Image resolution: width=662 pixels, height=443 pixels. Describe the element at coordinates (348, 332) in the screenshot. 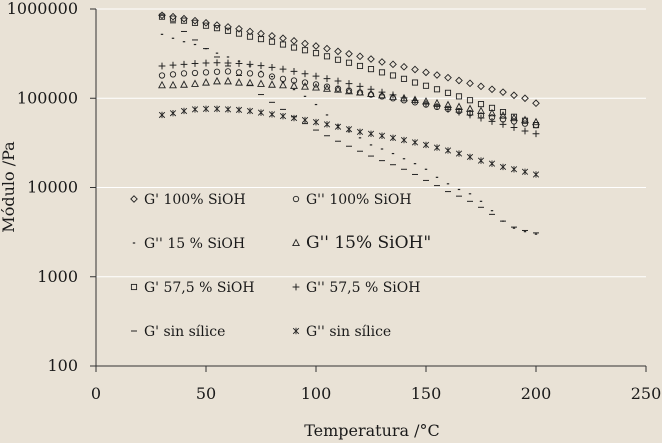

I see `legend-label: G'' sin sílice` at that location.